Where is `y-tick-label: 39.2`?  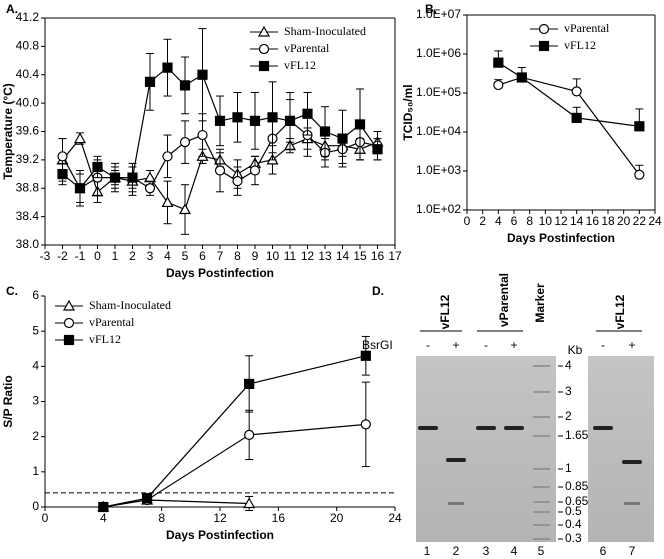 y-tick-label: 39.2 is located at coordinates (28, 159).